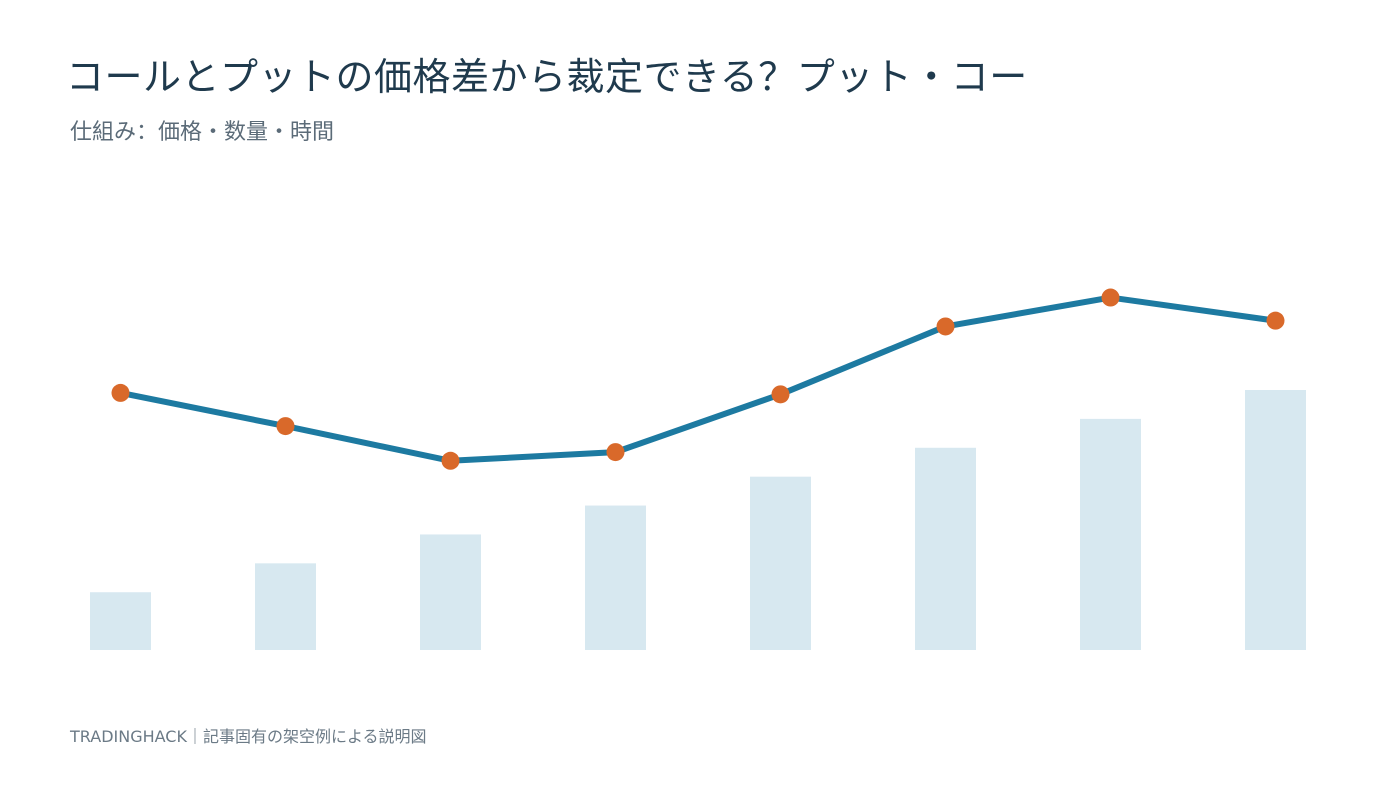  I want to click on chart-title: コールとプットの価格差から裁定できる？プット・コー, so click(547, 77).